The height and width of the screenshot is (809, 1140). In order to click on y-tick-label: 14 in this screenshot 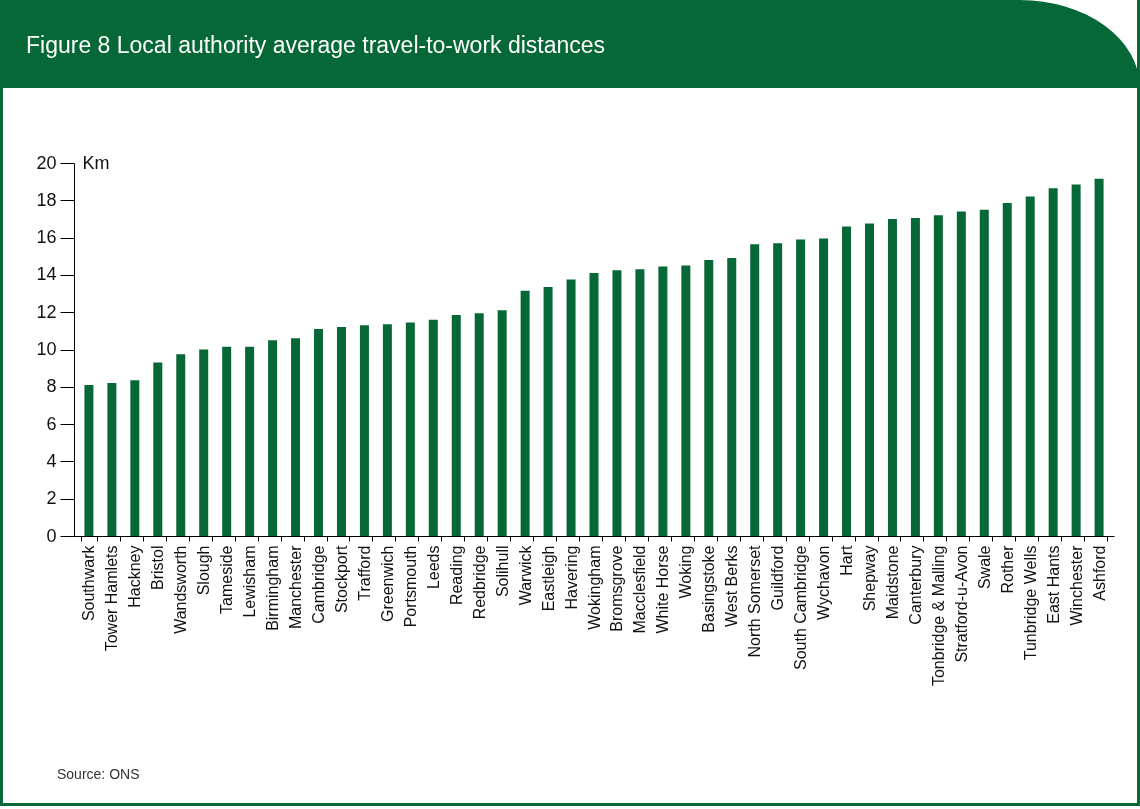, I will do `click(46, 274)`.